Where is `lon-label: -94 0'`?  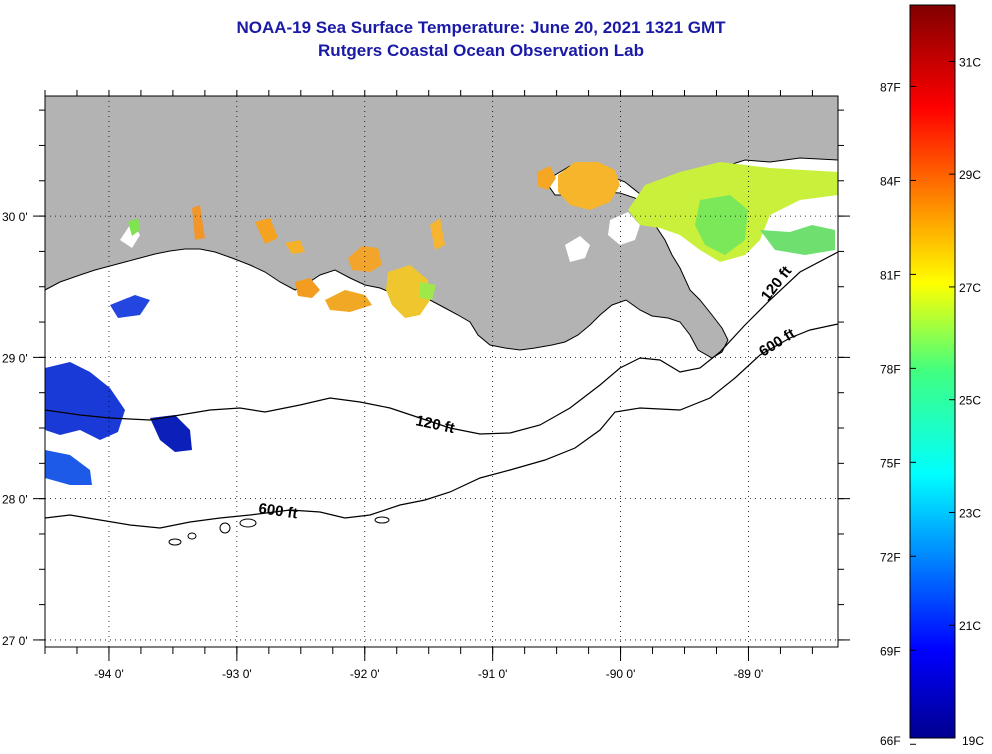 lon-label: -94 0' is located at coordinates (109, 674).